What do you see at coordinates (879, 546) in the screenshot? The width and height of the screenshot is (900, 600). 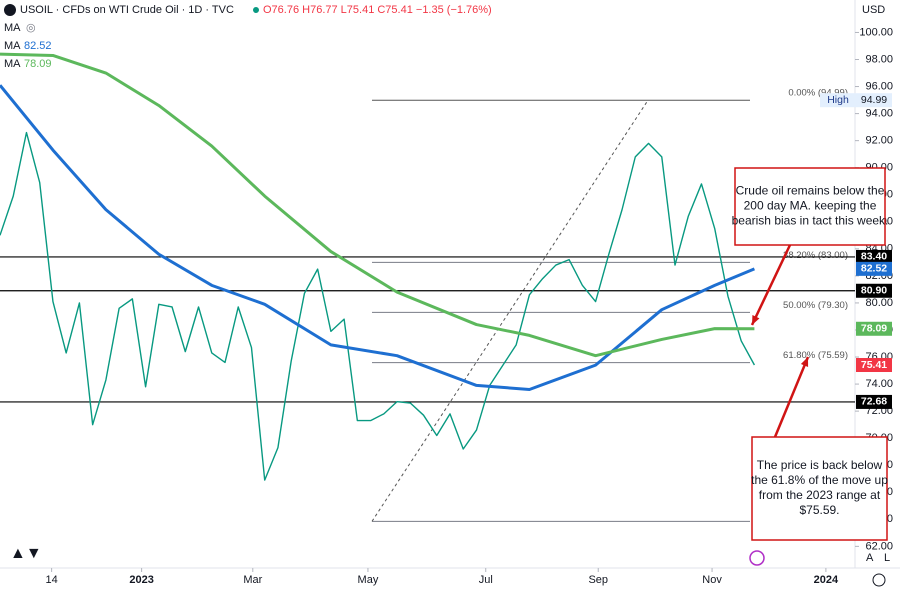 I see `y-tick-label: 62.00` at bounding box center [879, 546].